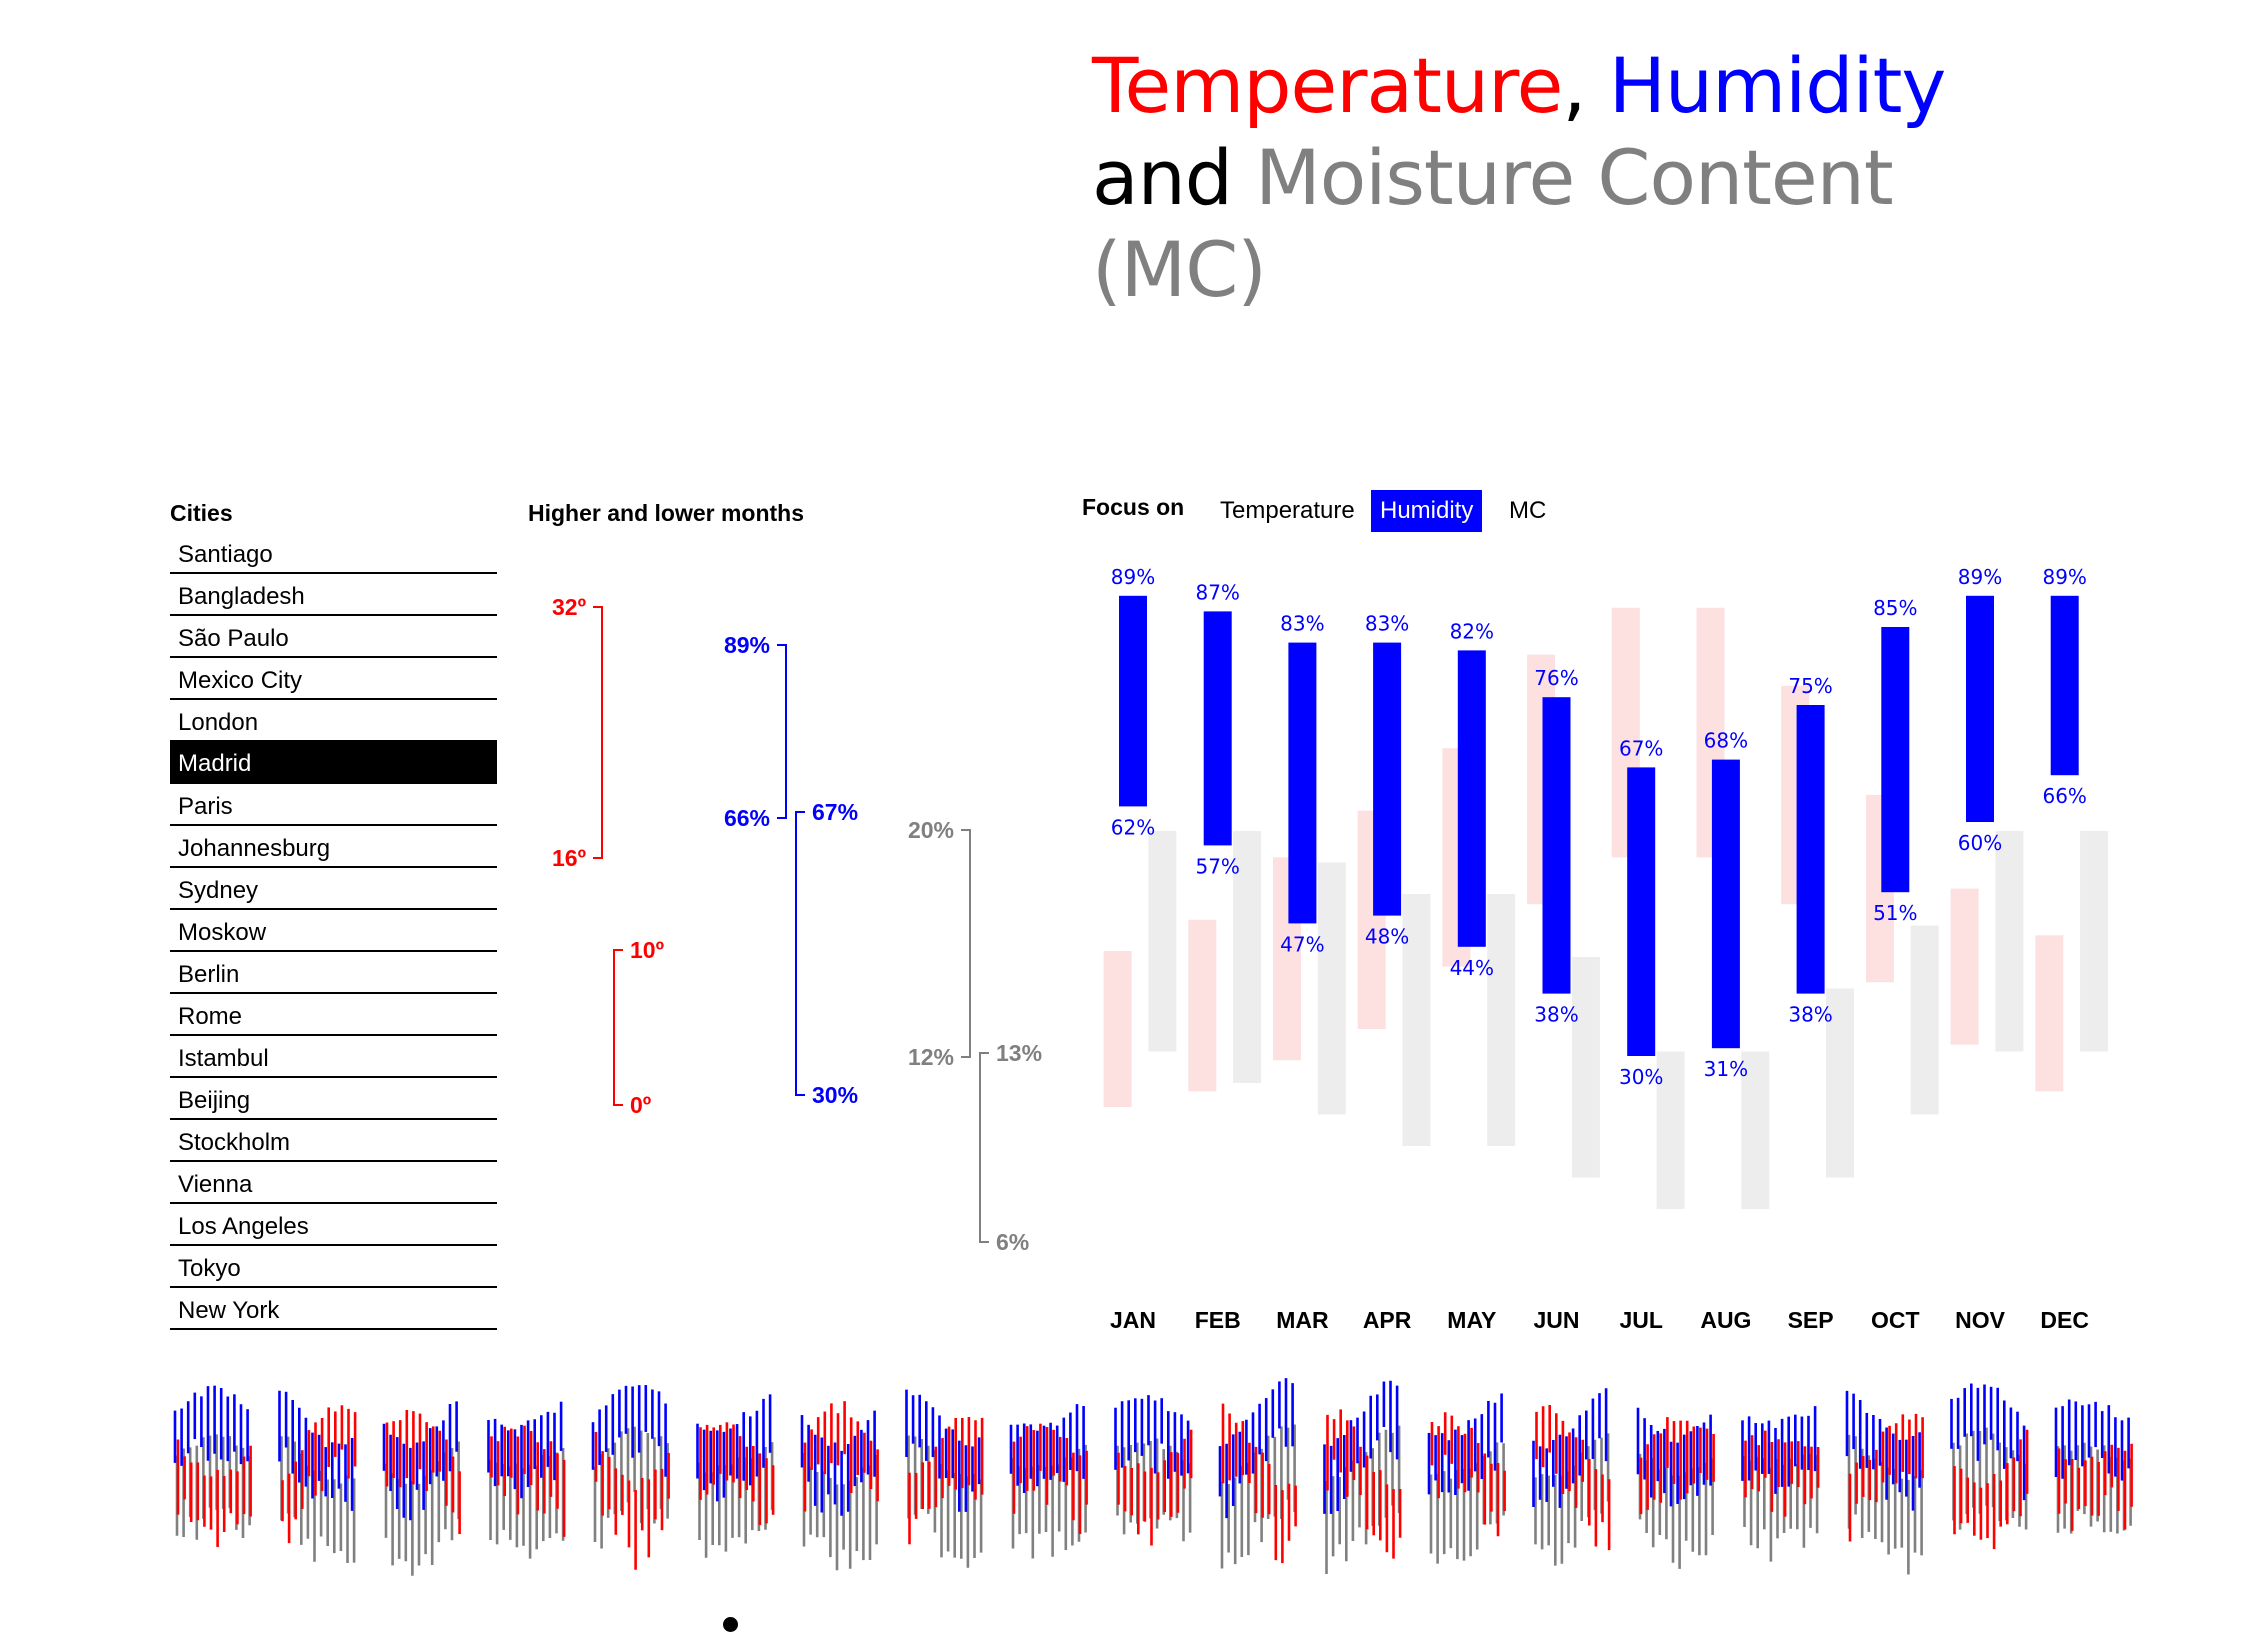 The height and width of the screenshot is (1634, 2248). I want to click on city-item: Vienna, so click(333, 1184).